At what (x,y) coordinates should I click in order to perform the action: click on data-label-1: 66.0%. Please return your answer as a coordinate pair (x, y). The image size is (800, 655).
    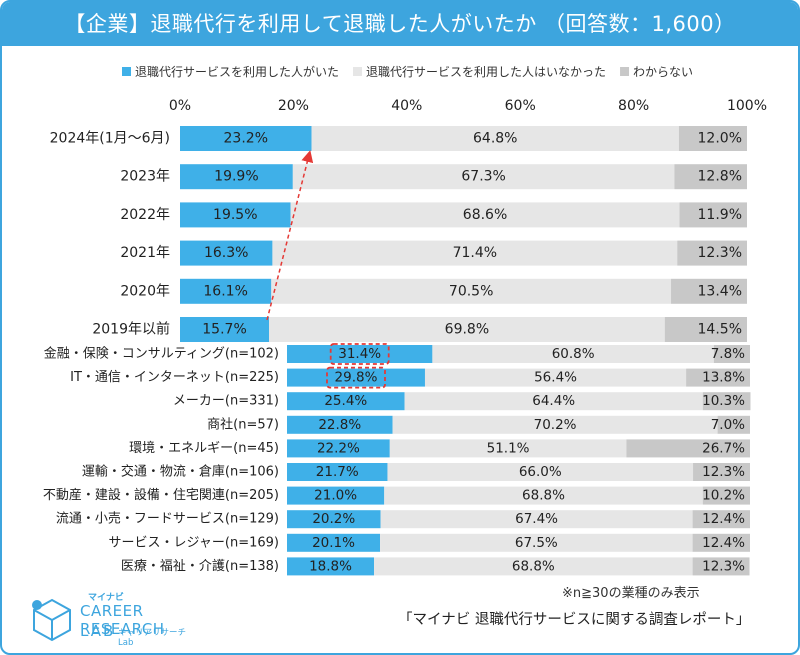
    Looking at the image, I should click on (540, 472).